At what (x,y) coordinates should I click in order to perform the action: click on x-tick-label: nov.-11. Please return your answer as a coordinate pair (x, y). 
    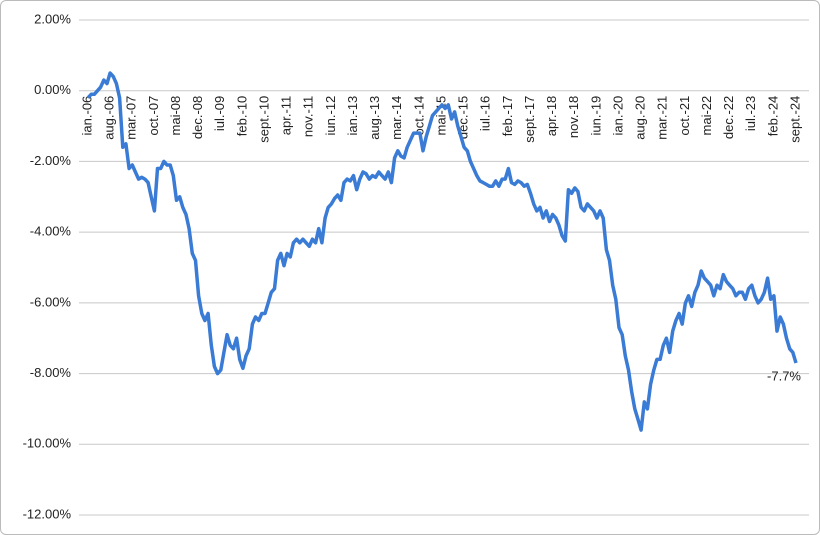
    Looking at the image, I should click on (308, 116).